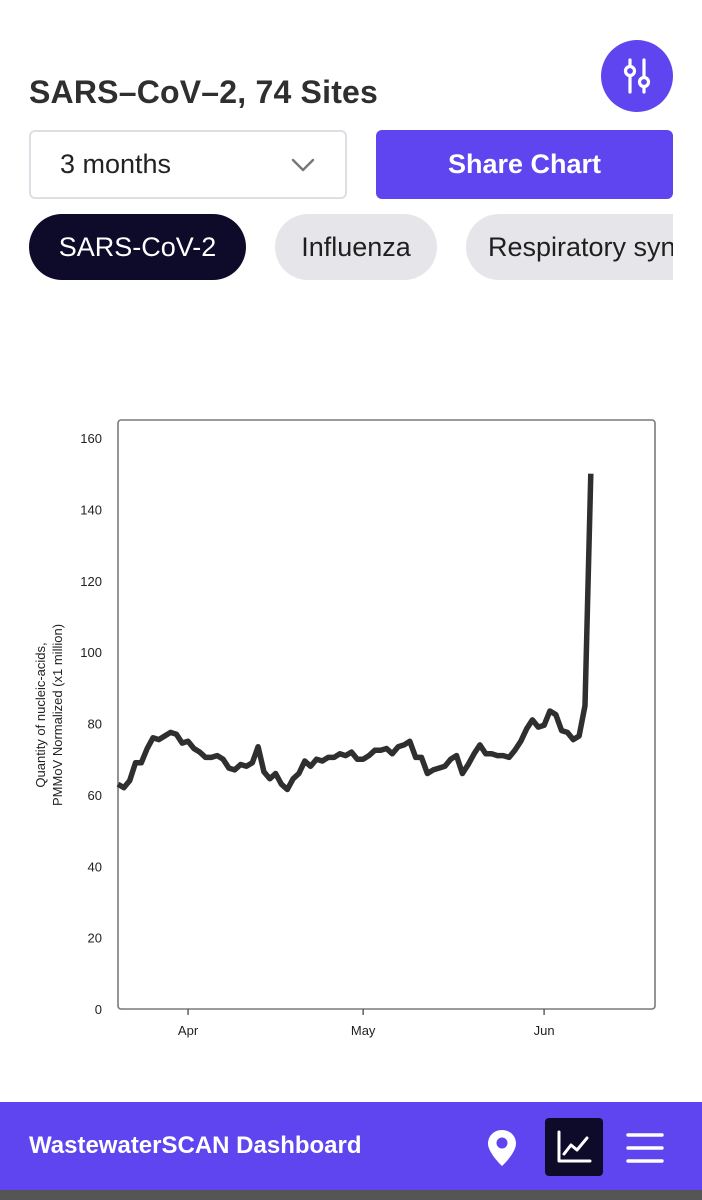 This screenshot has width=702, height=1200. I want to click on time-range-select: 3 months, so click(188, 164).